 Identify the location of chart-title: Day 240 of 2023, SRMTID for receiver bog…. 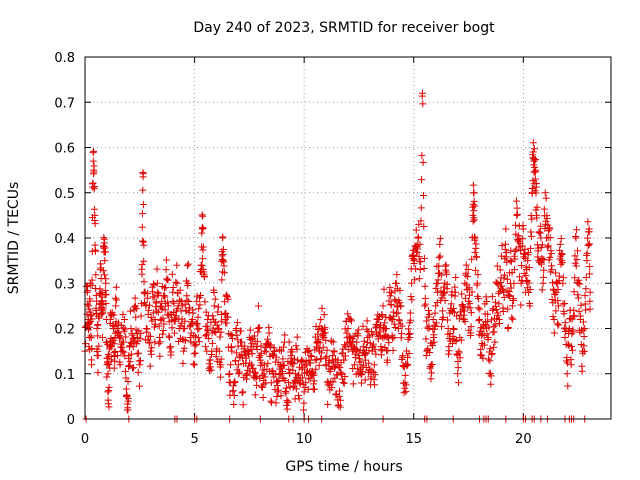
(344, 28).